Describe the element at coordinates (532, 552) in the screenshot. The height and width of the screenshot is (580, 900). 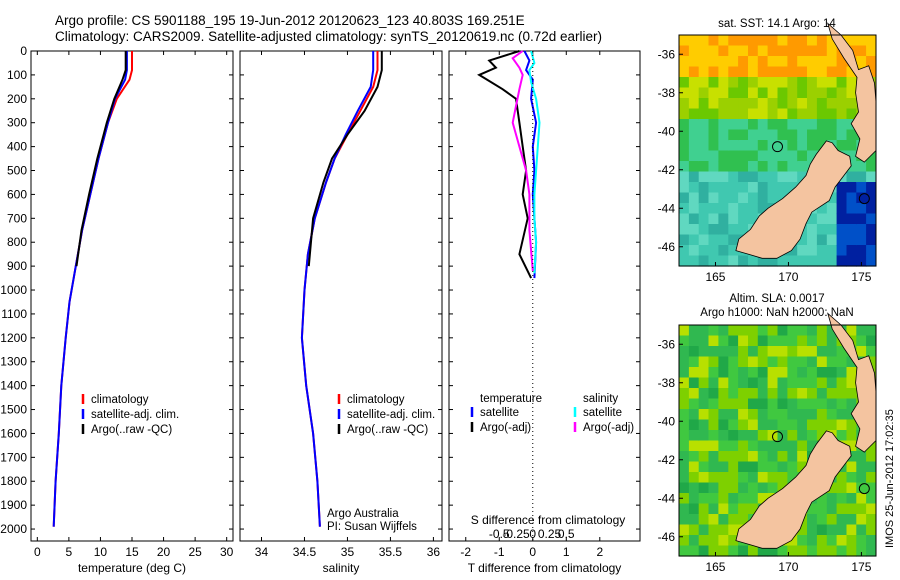
I see `x-tick-label: 0` at that location.